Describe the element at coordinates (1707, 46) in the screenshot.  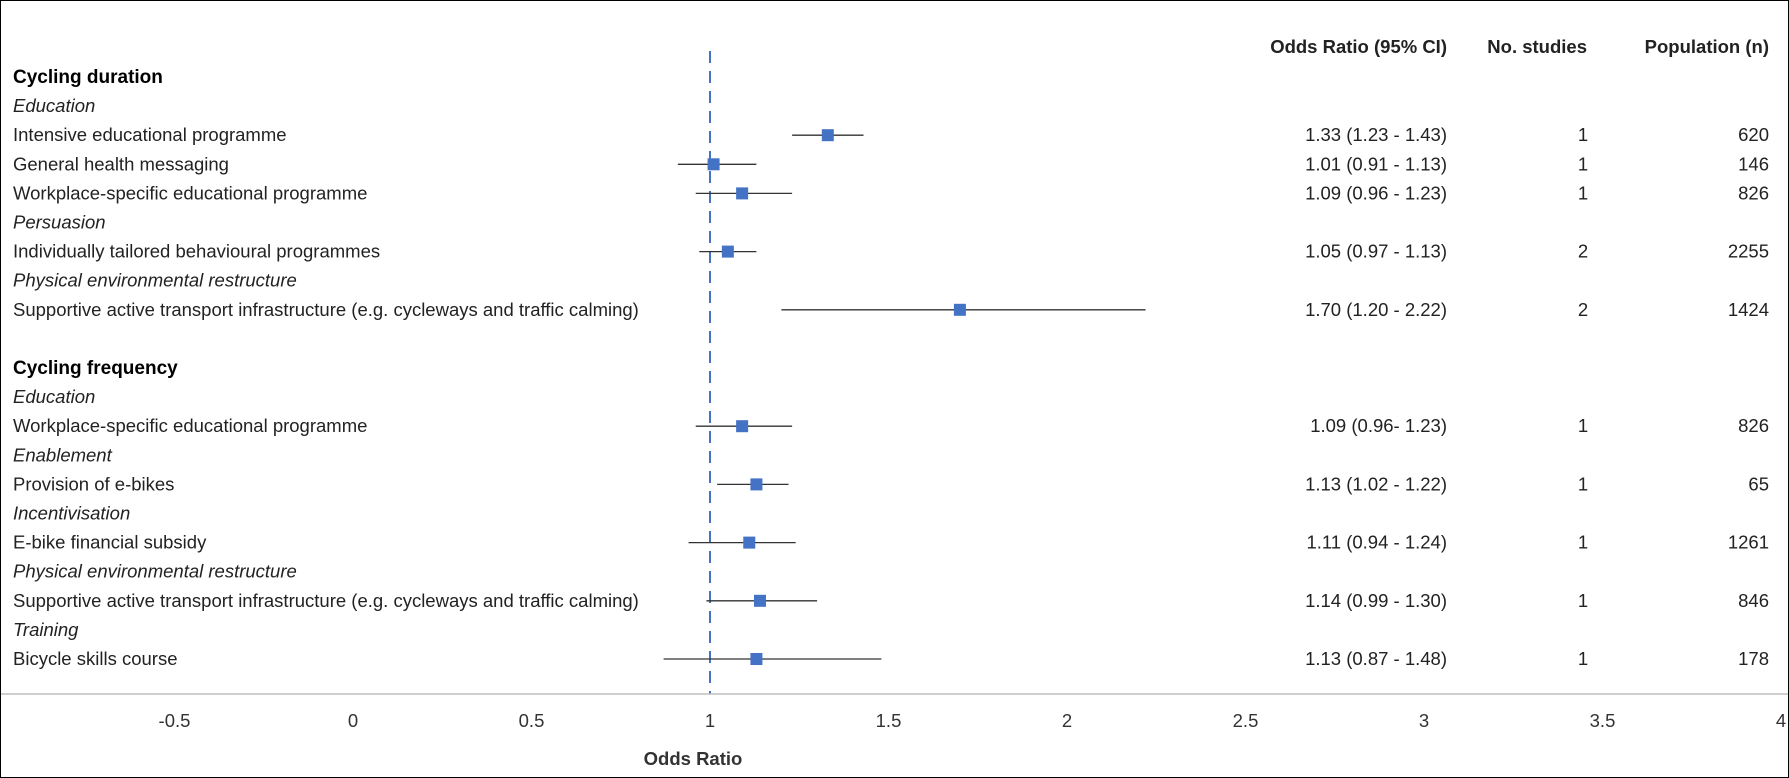
I see `header-population: Population (n)` at that location.